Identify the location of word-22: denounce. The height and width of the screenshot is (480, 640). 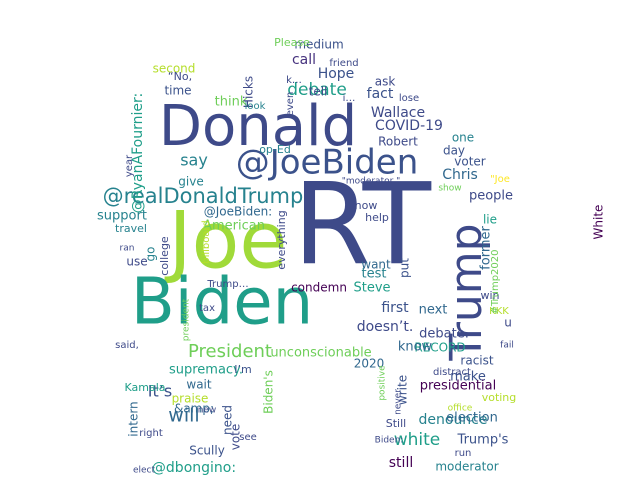
(453, 420).